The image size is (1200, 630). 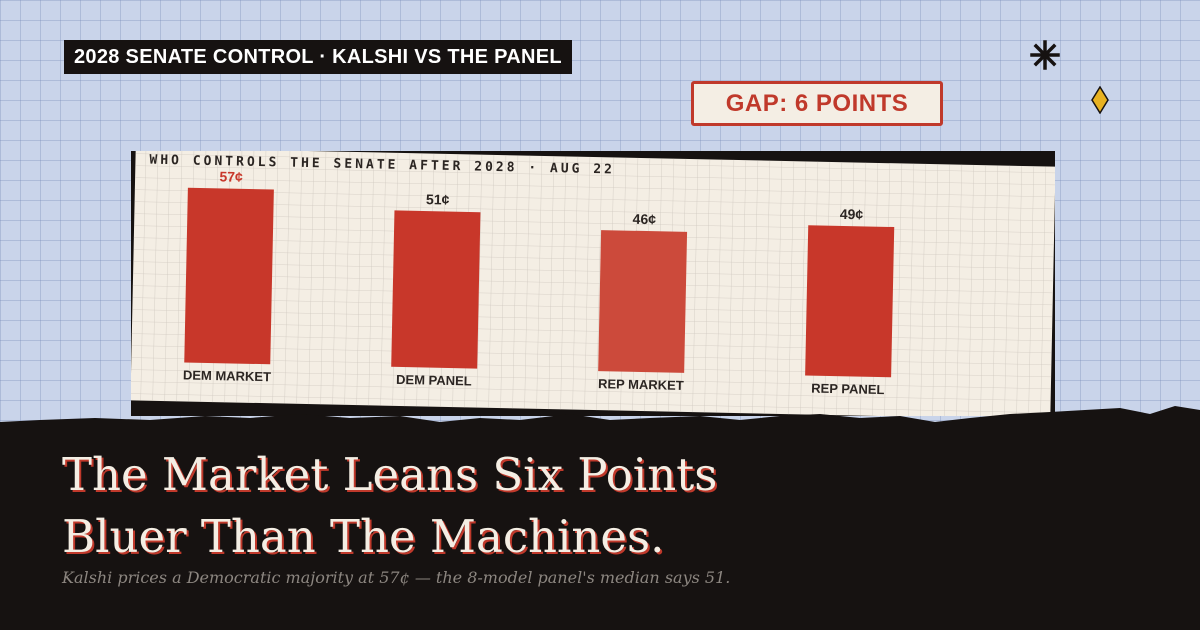 What do you see at coordinates (848, 389) in the screenshot?
I see `category-label: REP PANEL` at bounding box center [848, 389].